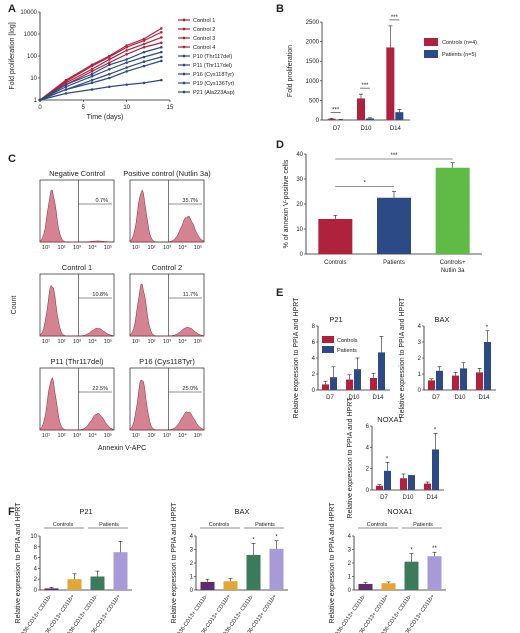 This screenshot has height=633, width=520. I want to click on a-legend-label: P16 (Cys118Tyr), so click(213, 75).